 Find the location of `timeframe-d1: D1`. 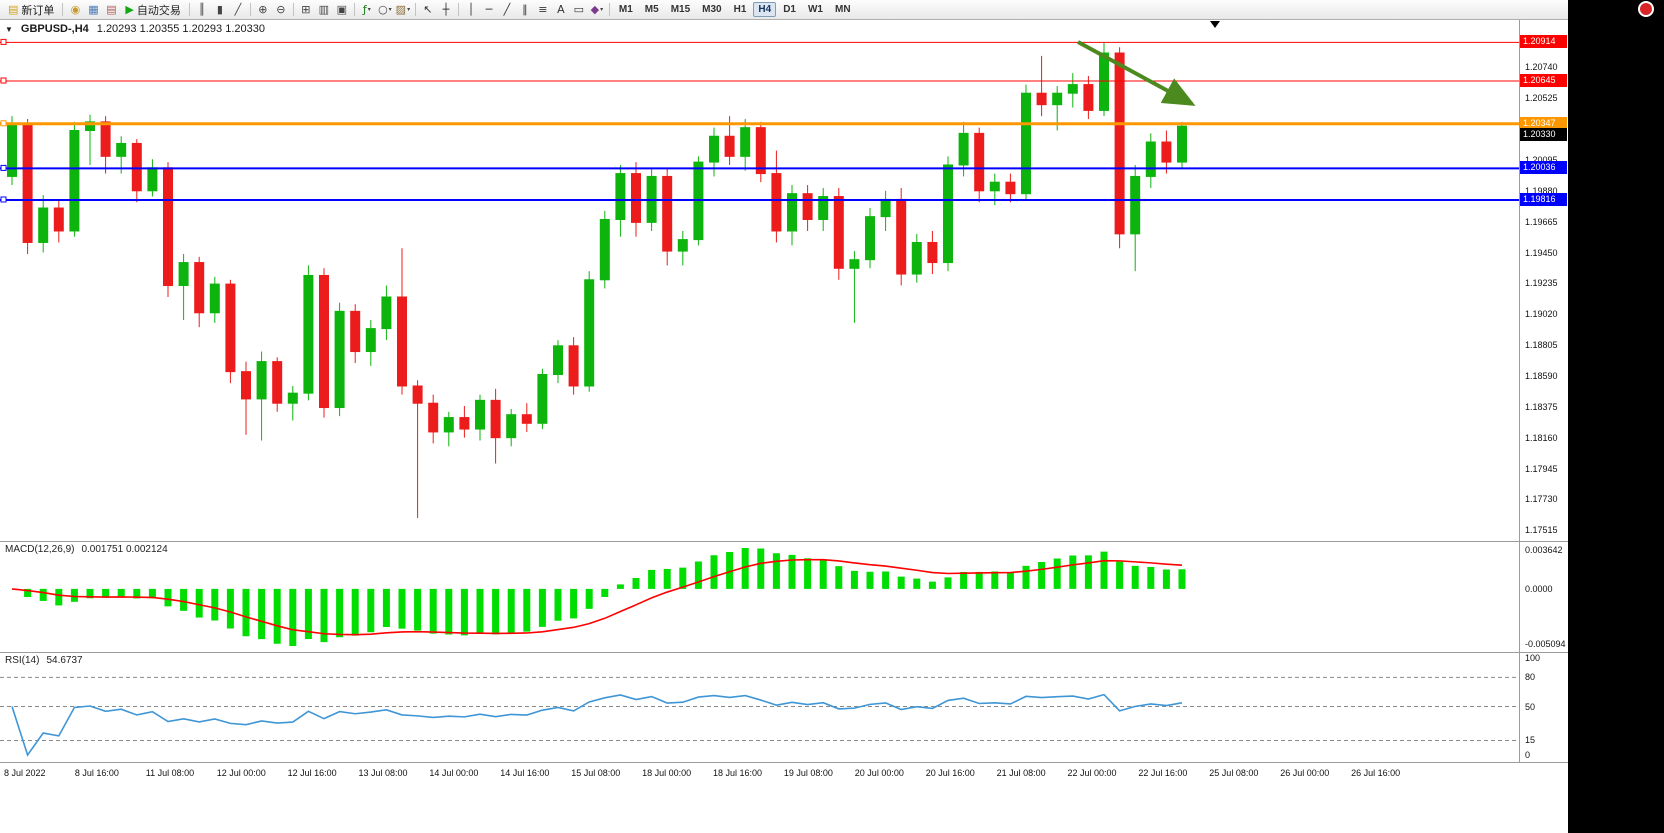

timeframe-d1: D1 is located at coordinates (789, 9).